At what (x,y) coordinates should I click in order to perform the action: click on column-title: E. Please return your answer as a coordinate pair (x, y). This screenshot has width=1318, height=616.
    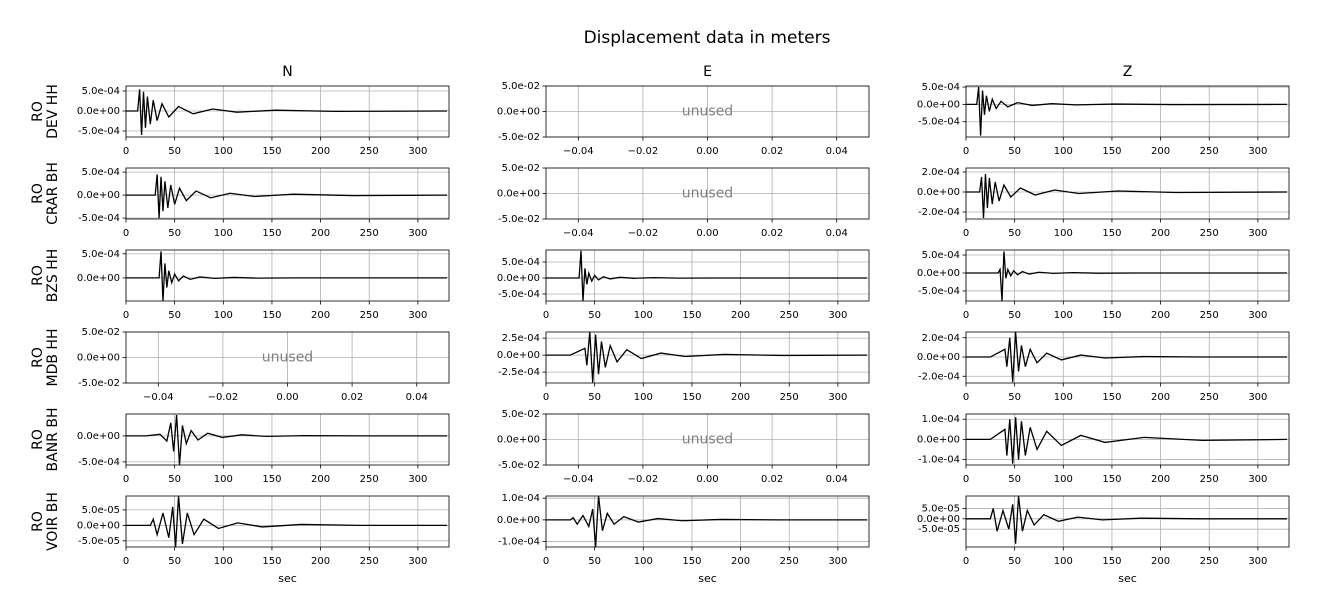
    Looking at the image, I should click on (707, 72).